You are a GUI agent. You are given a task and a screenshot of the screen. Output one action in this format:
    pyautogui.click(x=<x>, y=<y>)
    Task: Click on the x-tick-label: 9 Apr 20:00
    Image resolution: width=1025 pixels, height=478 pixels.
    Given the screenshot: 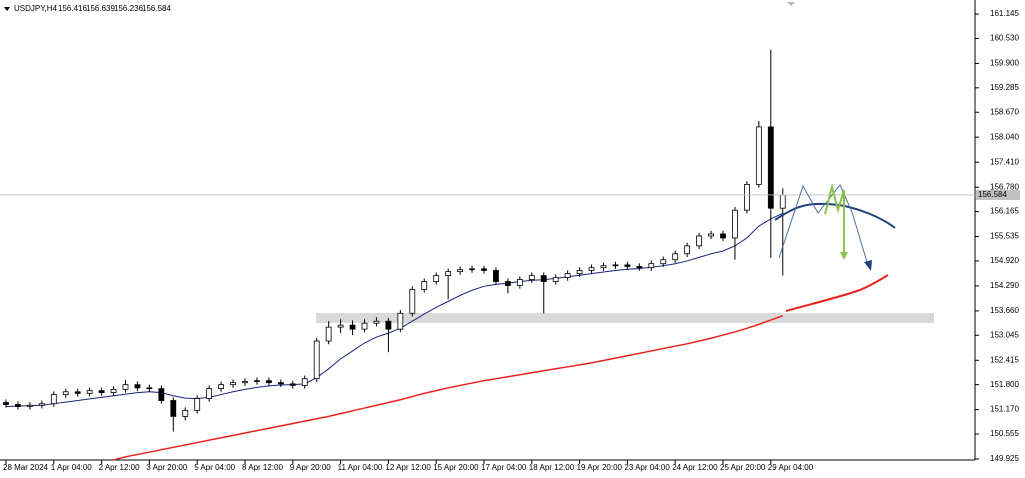 What is the action you would take?
    pyautogui.click(x=310, y=467)
    